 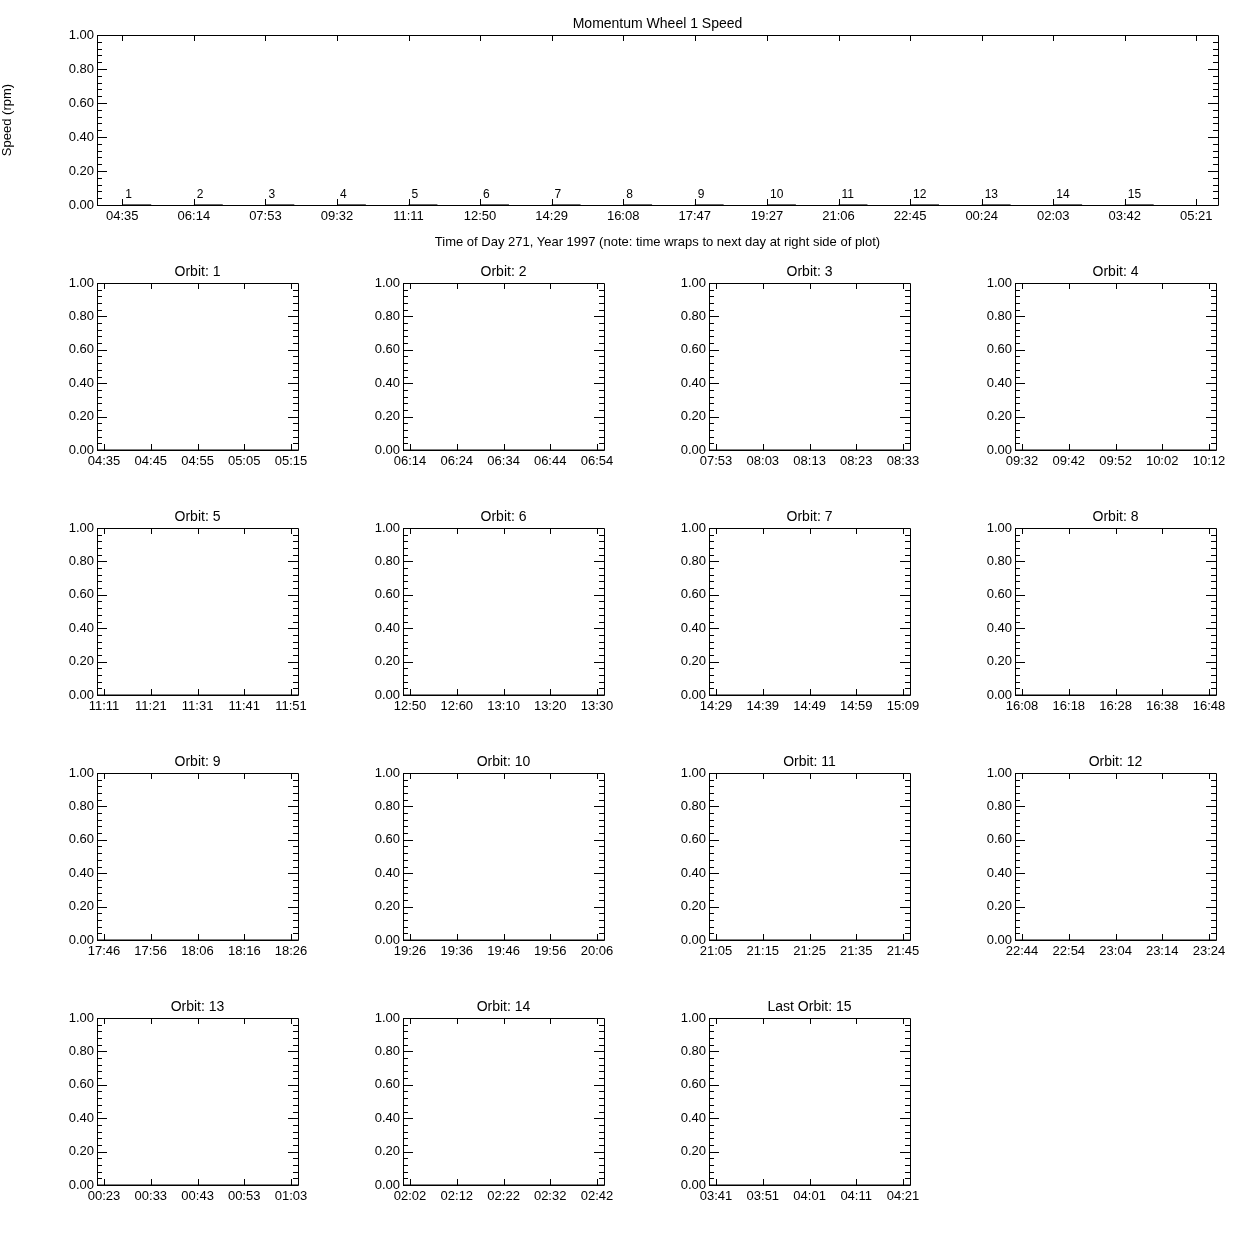 I want to click on annotation: 1, so click(x=129, y=194).